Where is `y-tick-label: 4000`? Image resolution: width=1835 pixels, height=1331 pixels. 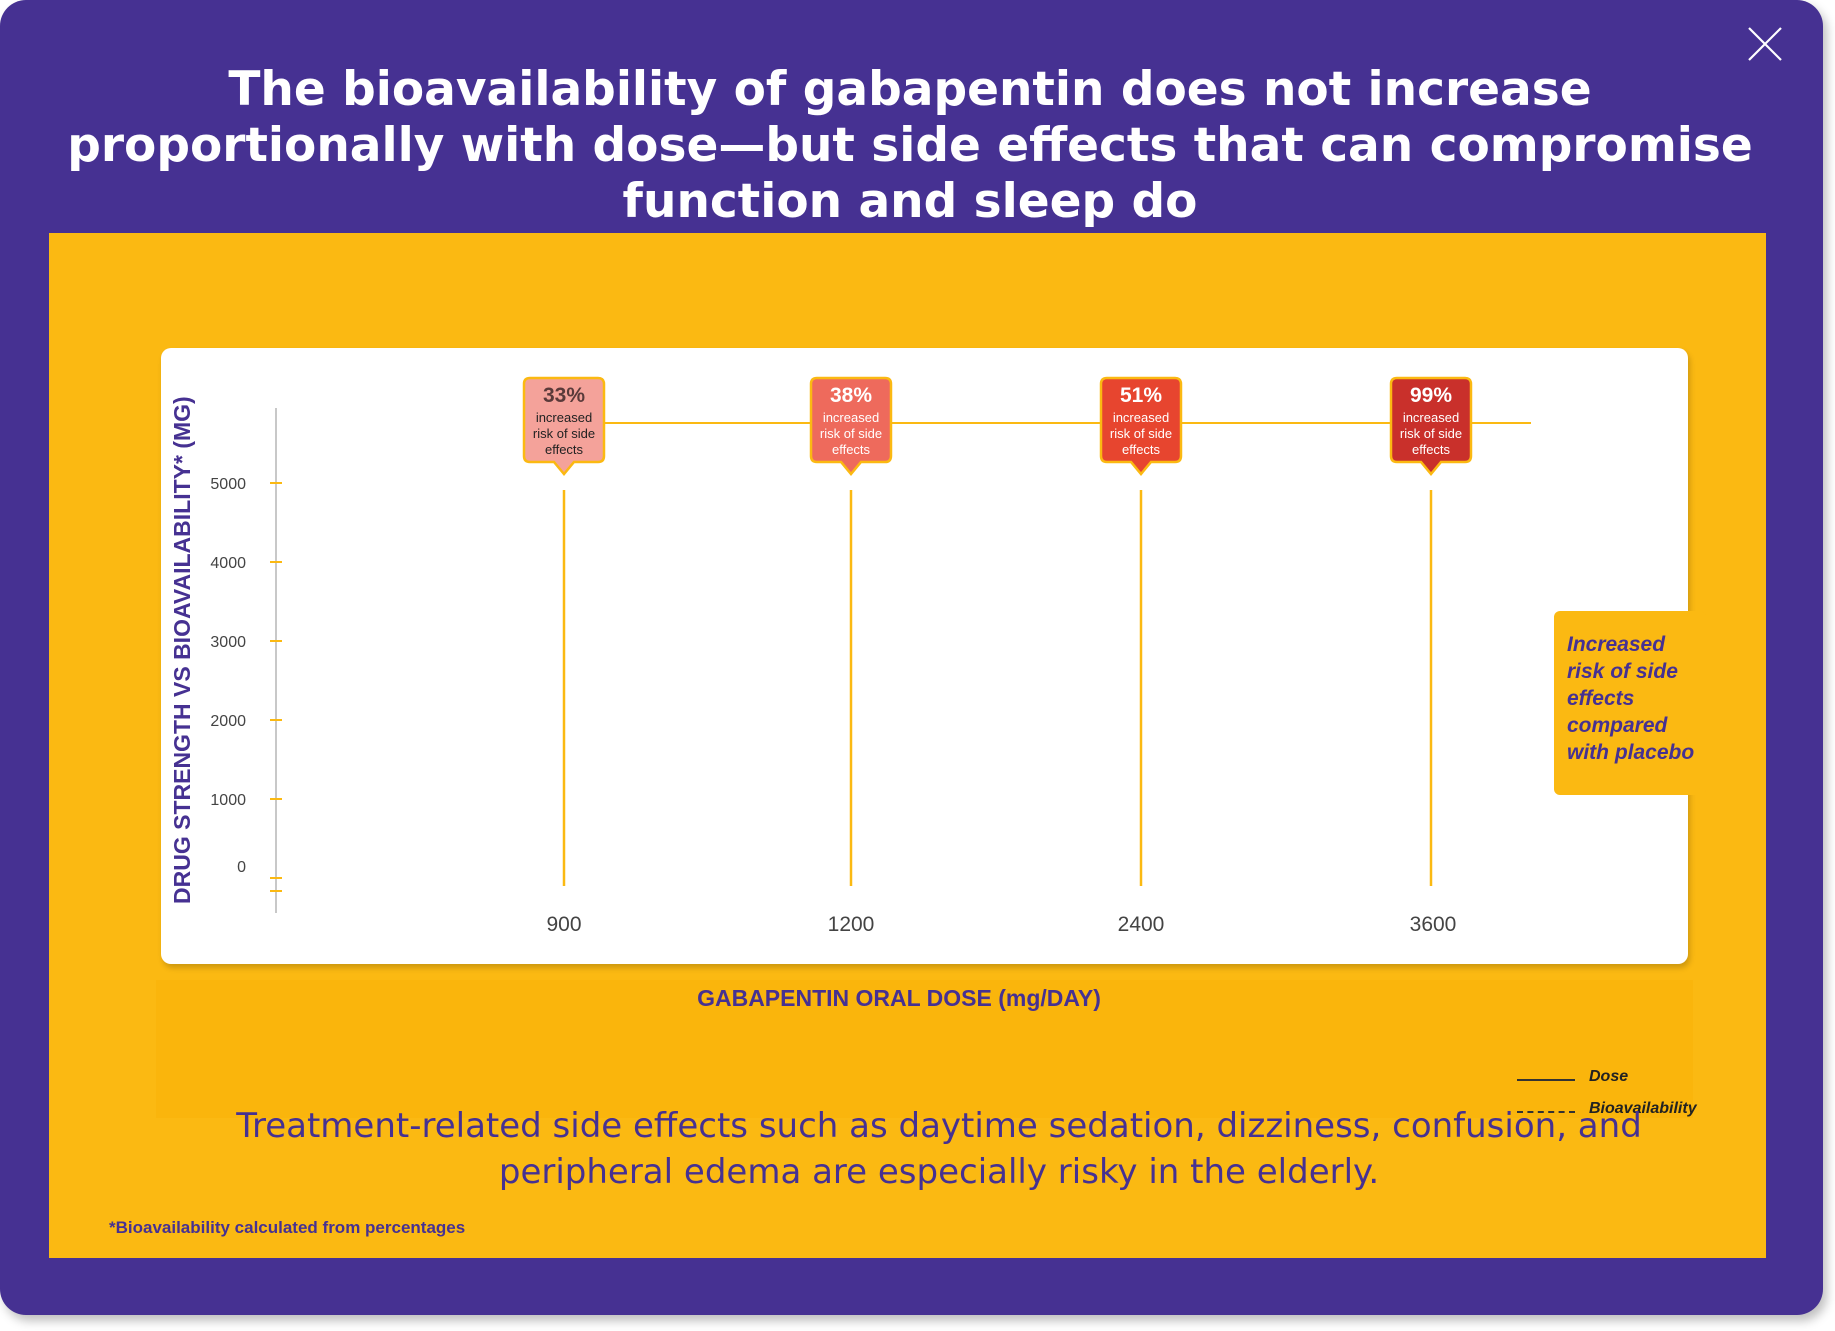 y-tick-label: 4000 is located at coordinates (228, 563).